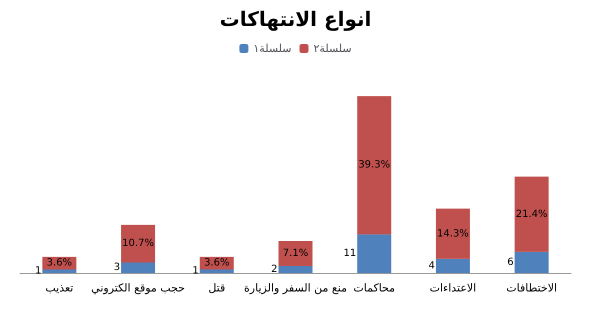 The width and height of the screenshot is (591, 321). What do you see at coordinates (374, 288) in the screenshot?
I see `x-tick-label: محاكمات` at bounding box center [374, 288].